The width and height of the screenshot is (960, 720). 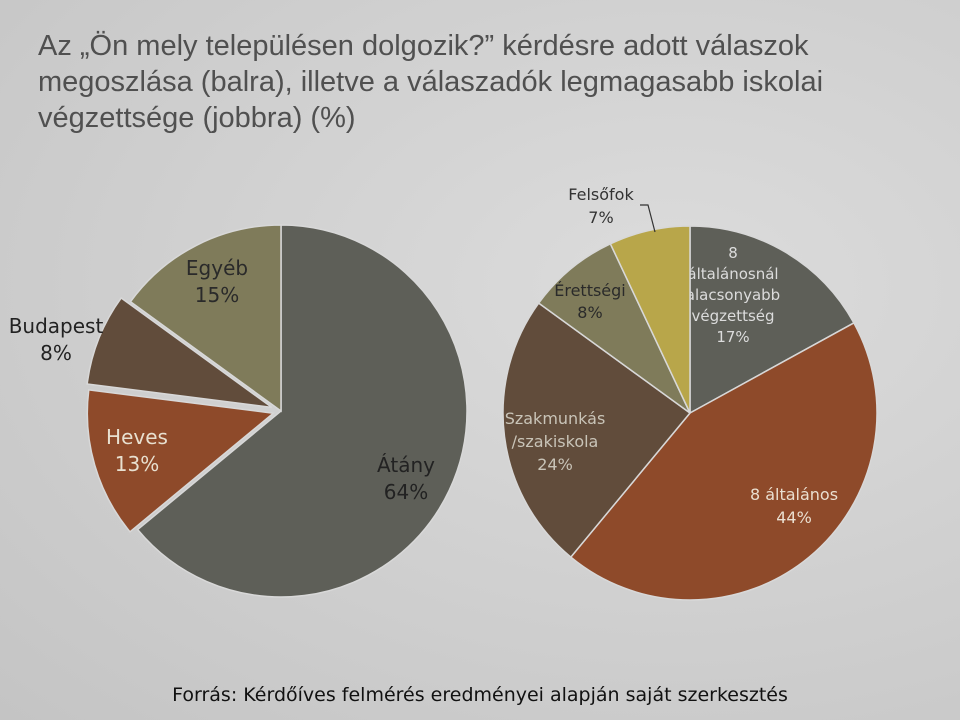 What do you see at coordinates (181, 461) in the screenshot?
I see `pie-slice-heves` at bounding box center [181, 461].